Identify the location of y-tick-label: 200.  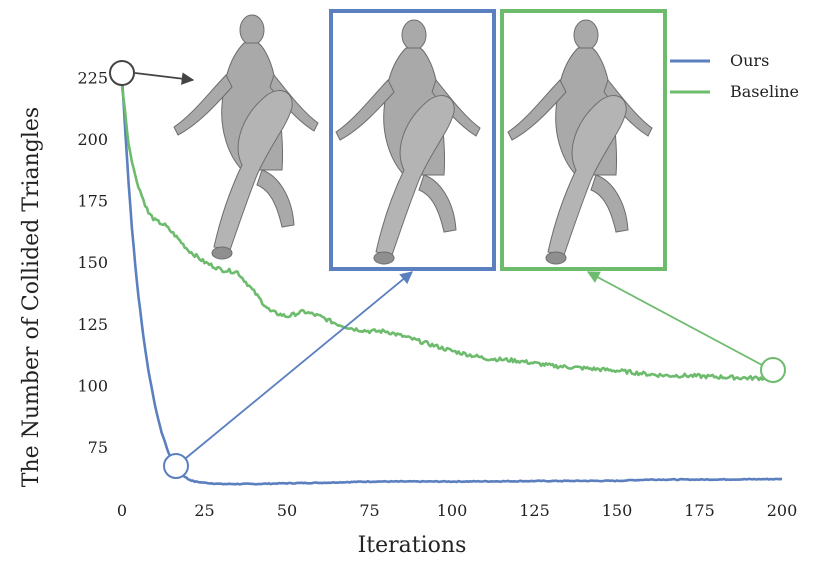
(92, 139).